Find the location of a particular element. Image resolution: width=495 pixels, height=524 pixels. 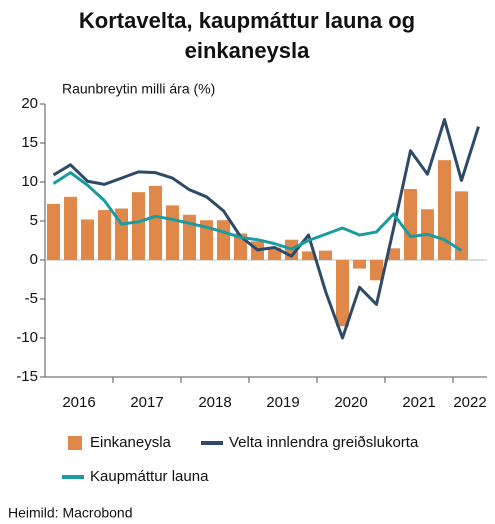

x-tick-label: 2022 is located at coordinates (469, 402).